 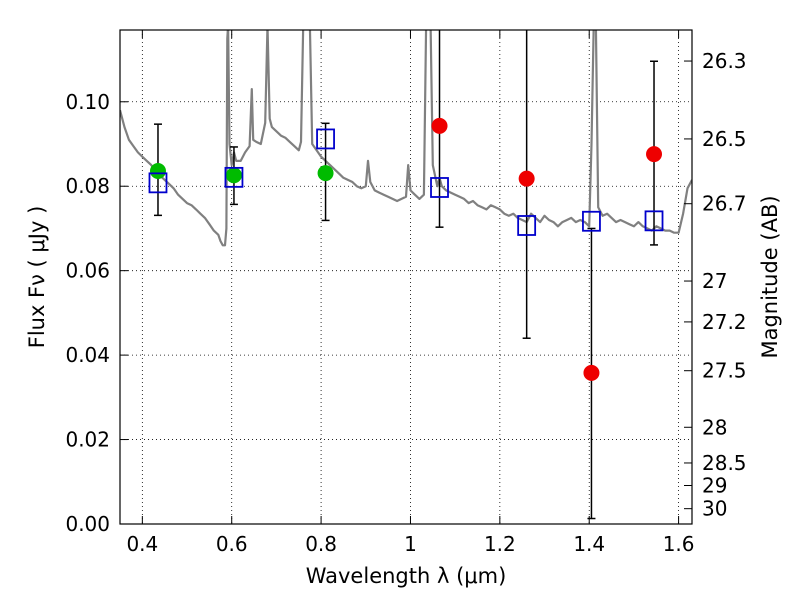 What do you see at coordinates (724, 322) in the screenshot?
I see `mag-tick-label: 27.2` at bounding box center [724, 322].